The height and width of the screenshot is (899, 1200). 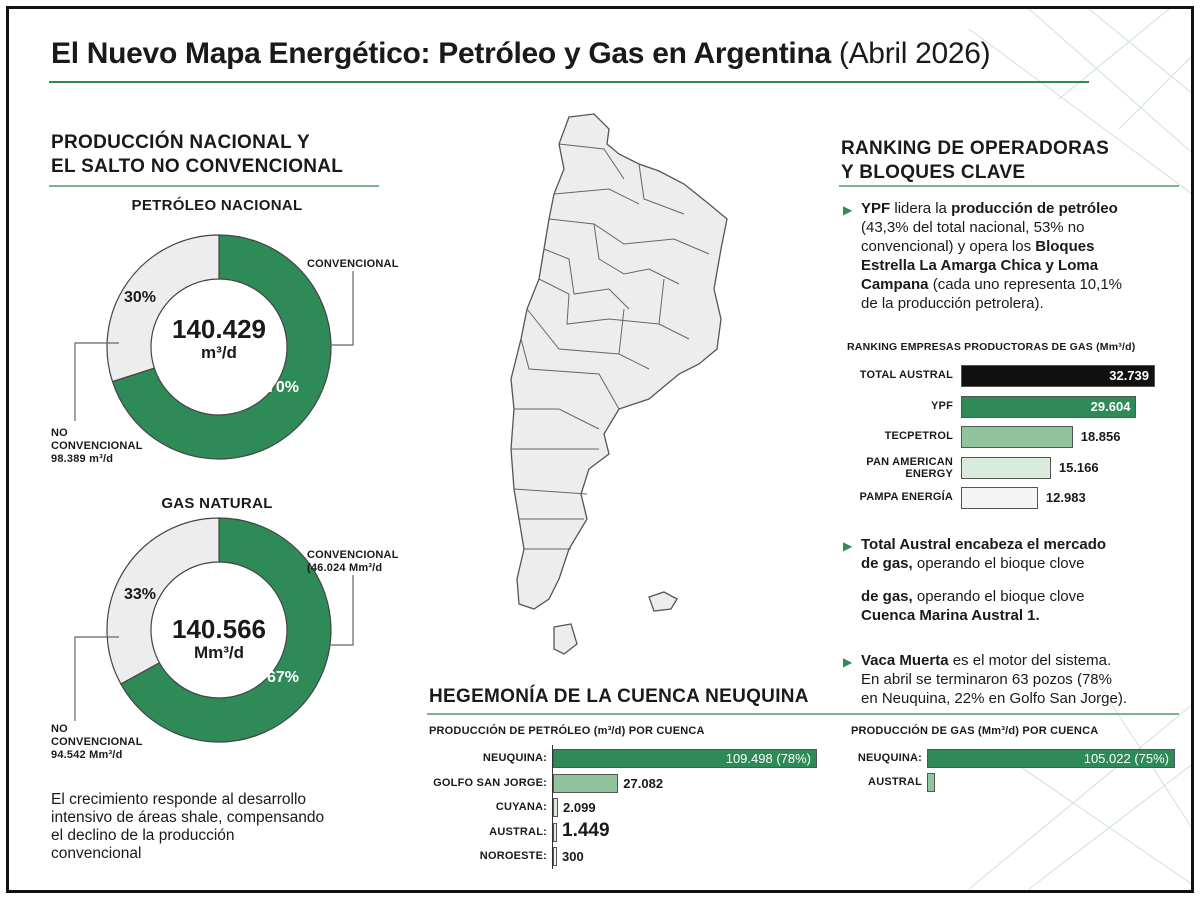 I want to click on oil-total: 140.429, so click(x=219, y=329).